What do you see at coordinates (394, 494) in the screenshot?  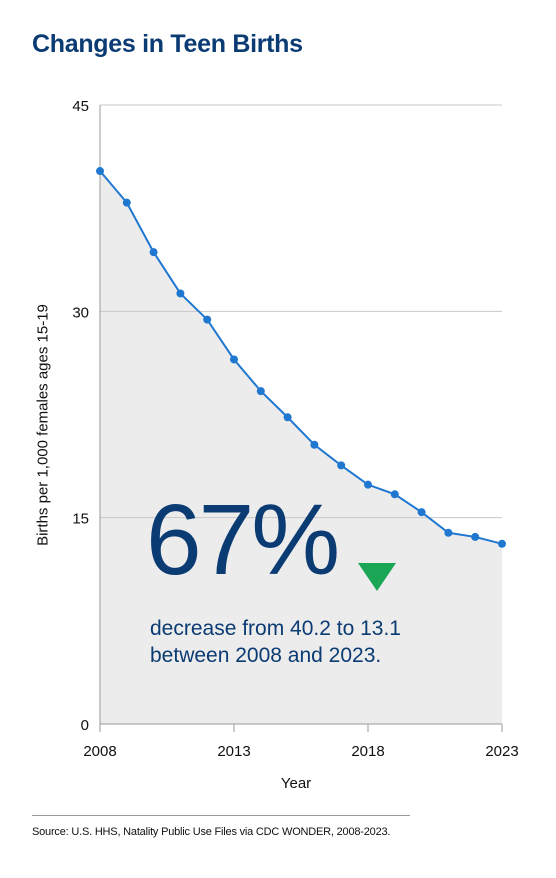 I see `data-point-2019` at bounding box center [394, 494].